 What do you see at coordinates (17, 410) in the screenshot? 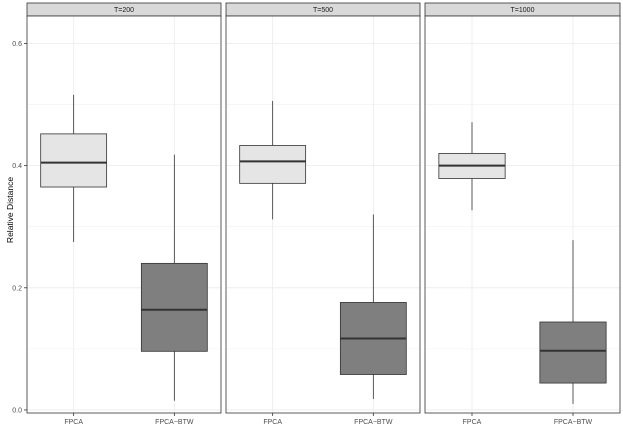
I see `y-tick-label: 0.0` at bounding box center [17, 410].